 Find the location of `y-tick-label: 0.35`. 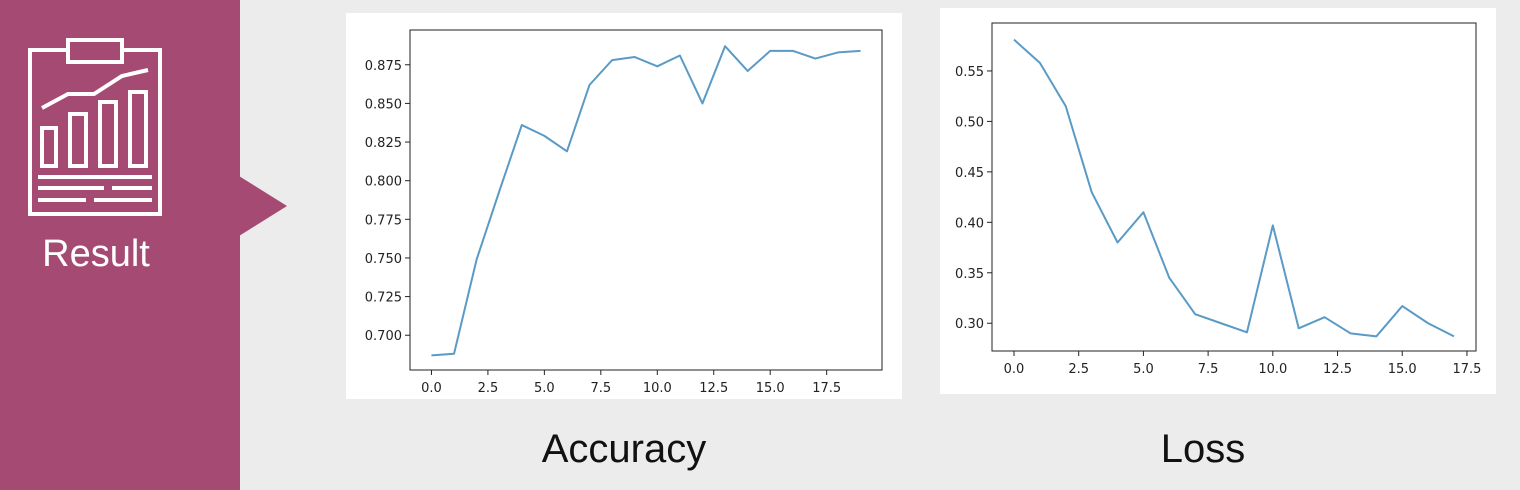

y-tick-label: 0.35 is located at coordinates (969, 274).